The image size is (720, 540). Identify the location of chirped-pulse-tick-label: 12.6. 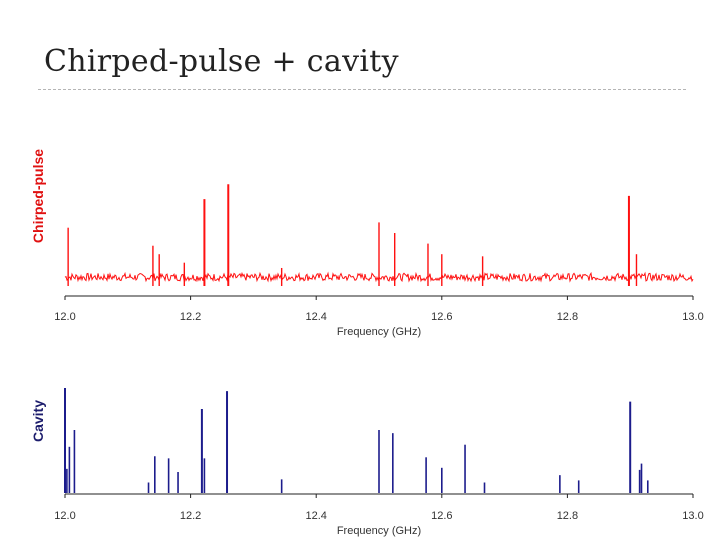
(441, 317).